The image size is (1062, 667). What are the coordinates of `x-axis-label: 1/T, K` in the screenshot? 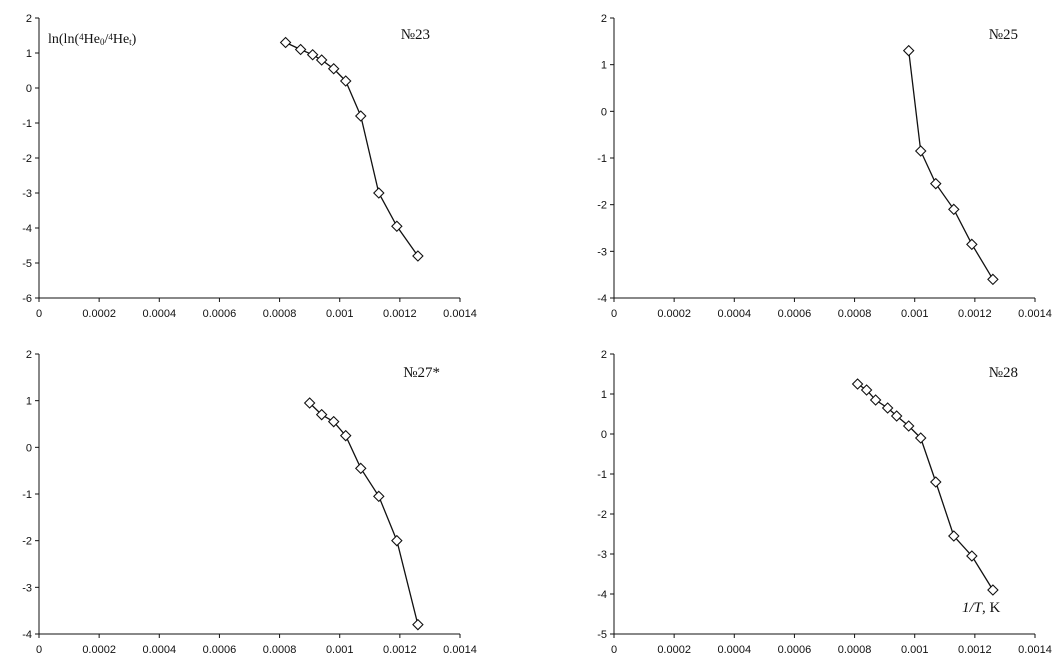 It's located at (981, 608).